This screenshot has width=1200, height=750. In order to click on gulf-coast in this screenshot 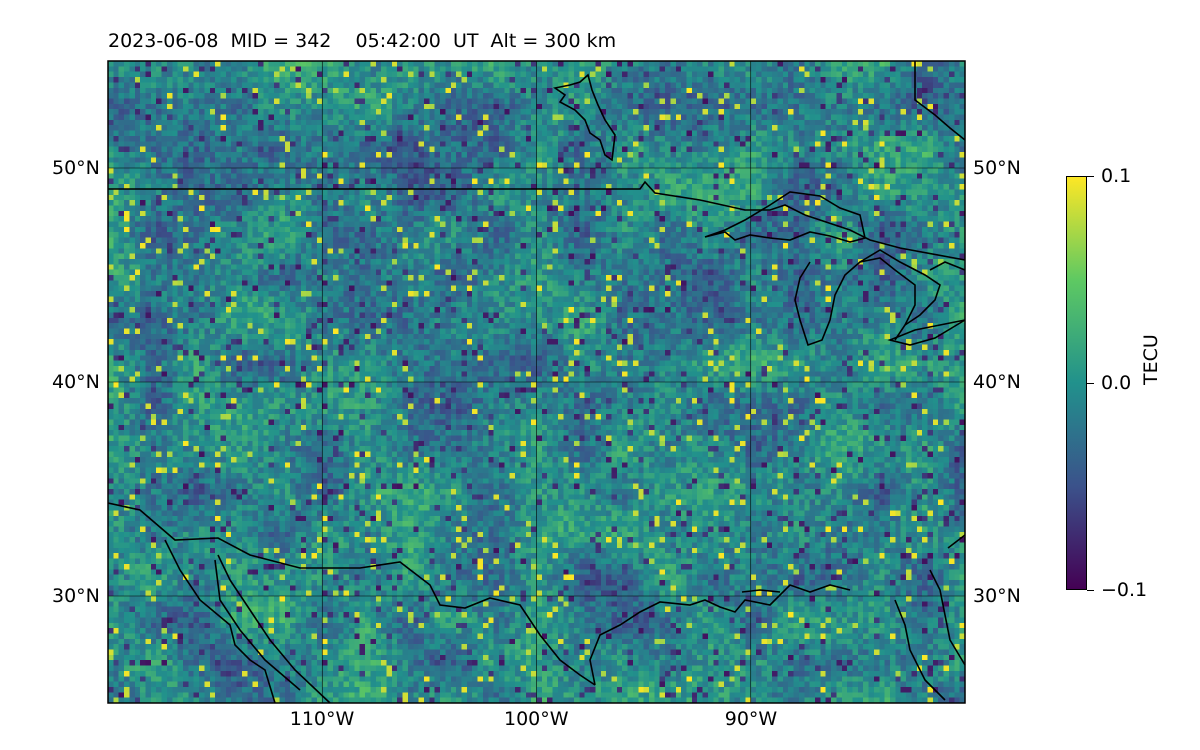, I will do `click(720, 635)`.